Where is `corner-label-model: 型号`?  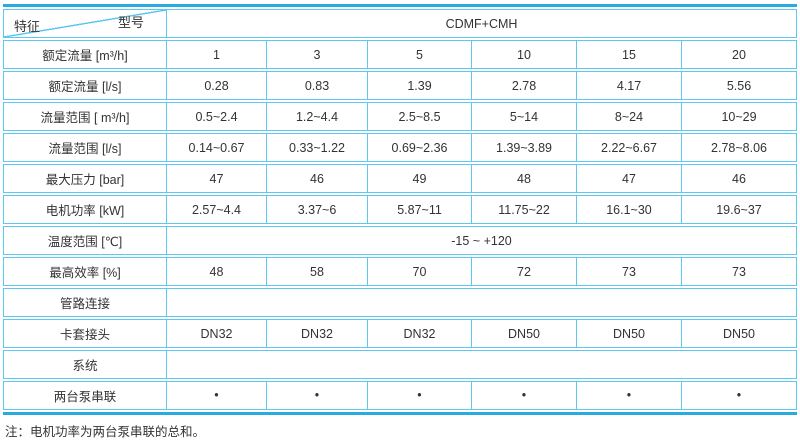 corner-label-model: 型号 is located at coordinates (130, 22).